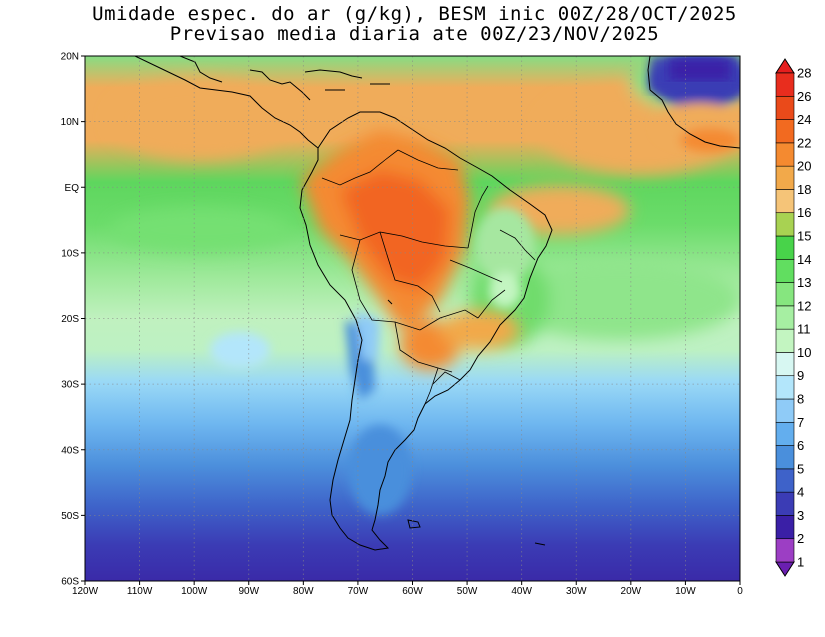 This screenshot has height=637, width=825. What do you see at coordinates (740, 591) in the screenshot?
I see `lon-tick-label: 0` at bounding box center [740, 591].